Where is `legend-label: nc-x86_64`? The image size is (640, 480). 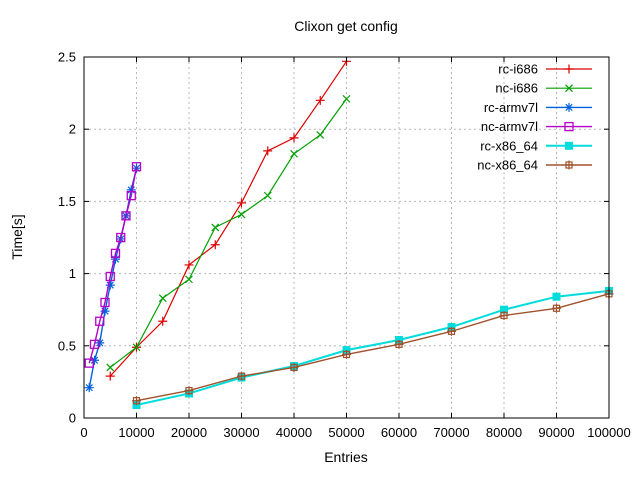
legend-label: nc-x86_64 is located at coordinates (507, 165).